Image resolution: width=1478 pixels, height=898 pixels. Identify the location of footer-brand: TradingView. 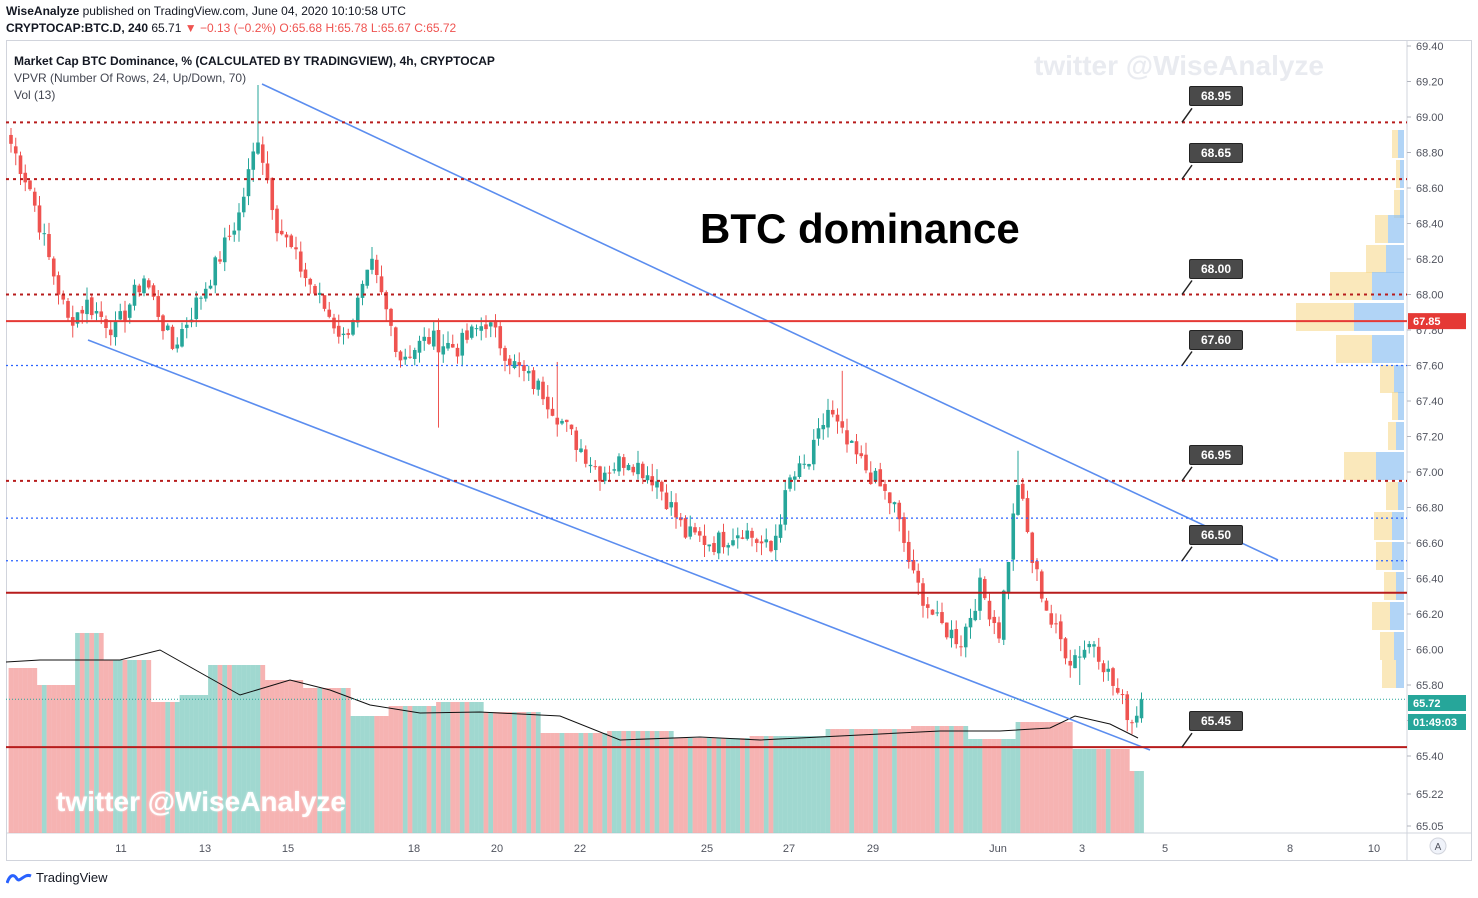
(72, 877).